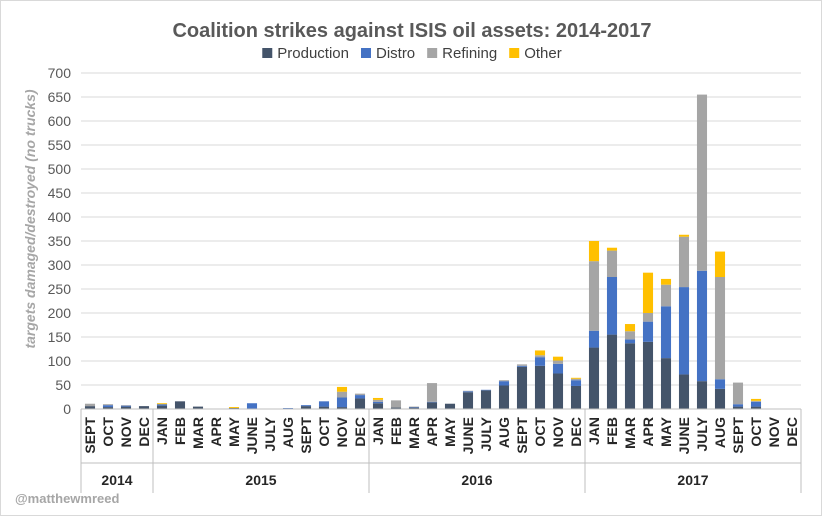 This screenshot has height=520, width=822. Describe the element at coordinates (684, 235) in the screenshot. I see `bar-segment: JUNE Other: 4` at that location.